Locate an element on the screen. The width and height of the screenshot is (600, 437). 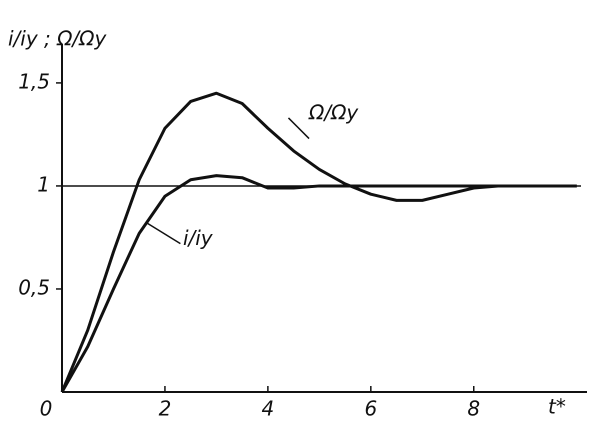
series-label: Ω/Ωy is located at coordinates (333, 112).